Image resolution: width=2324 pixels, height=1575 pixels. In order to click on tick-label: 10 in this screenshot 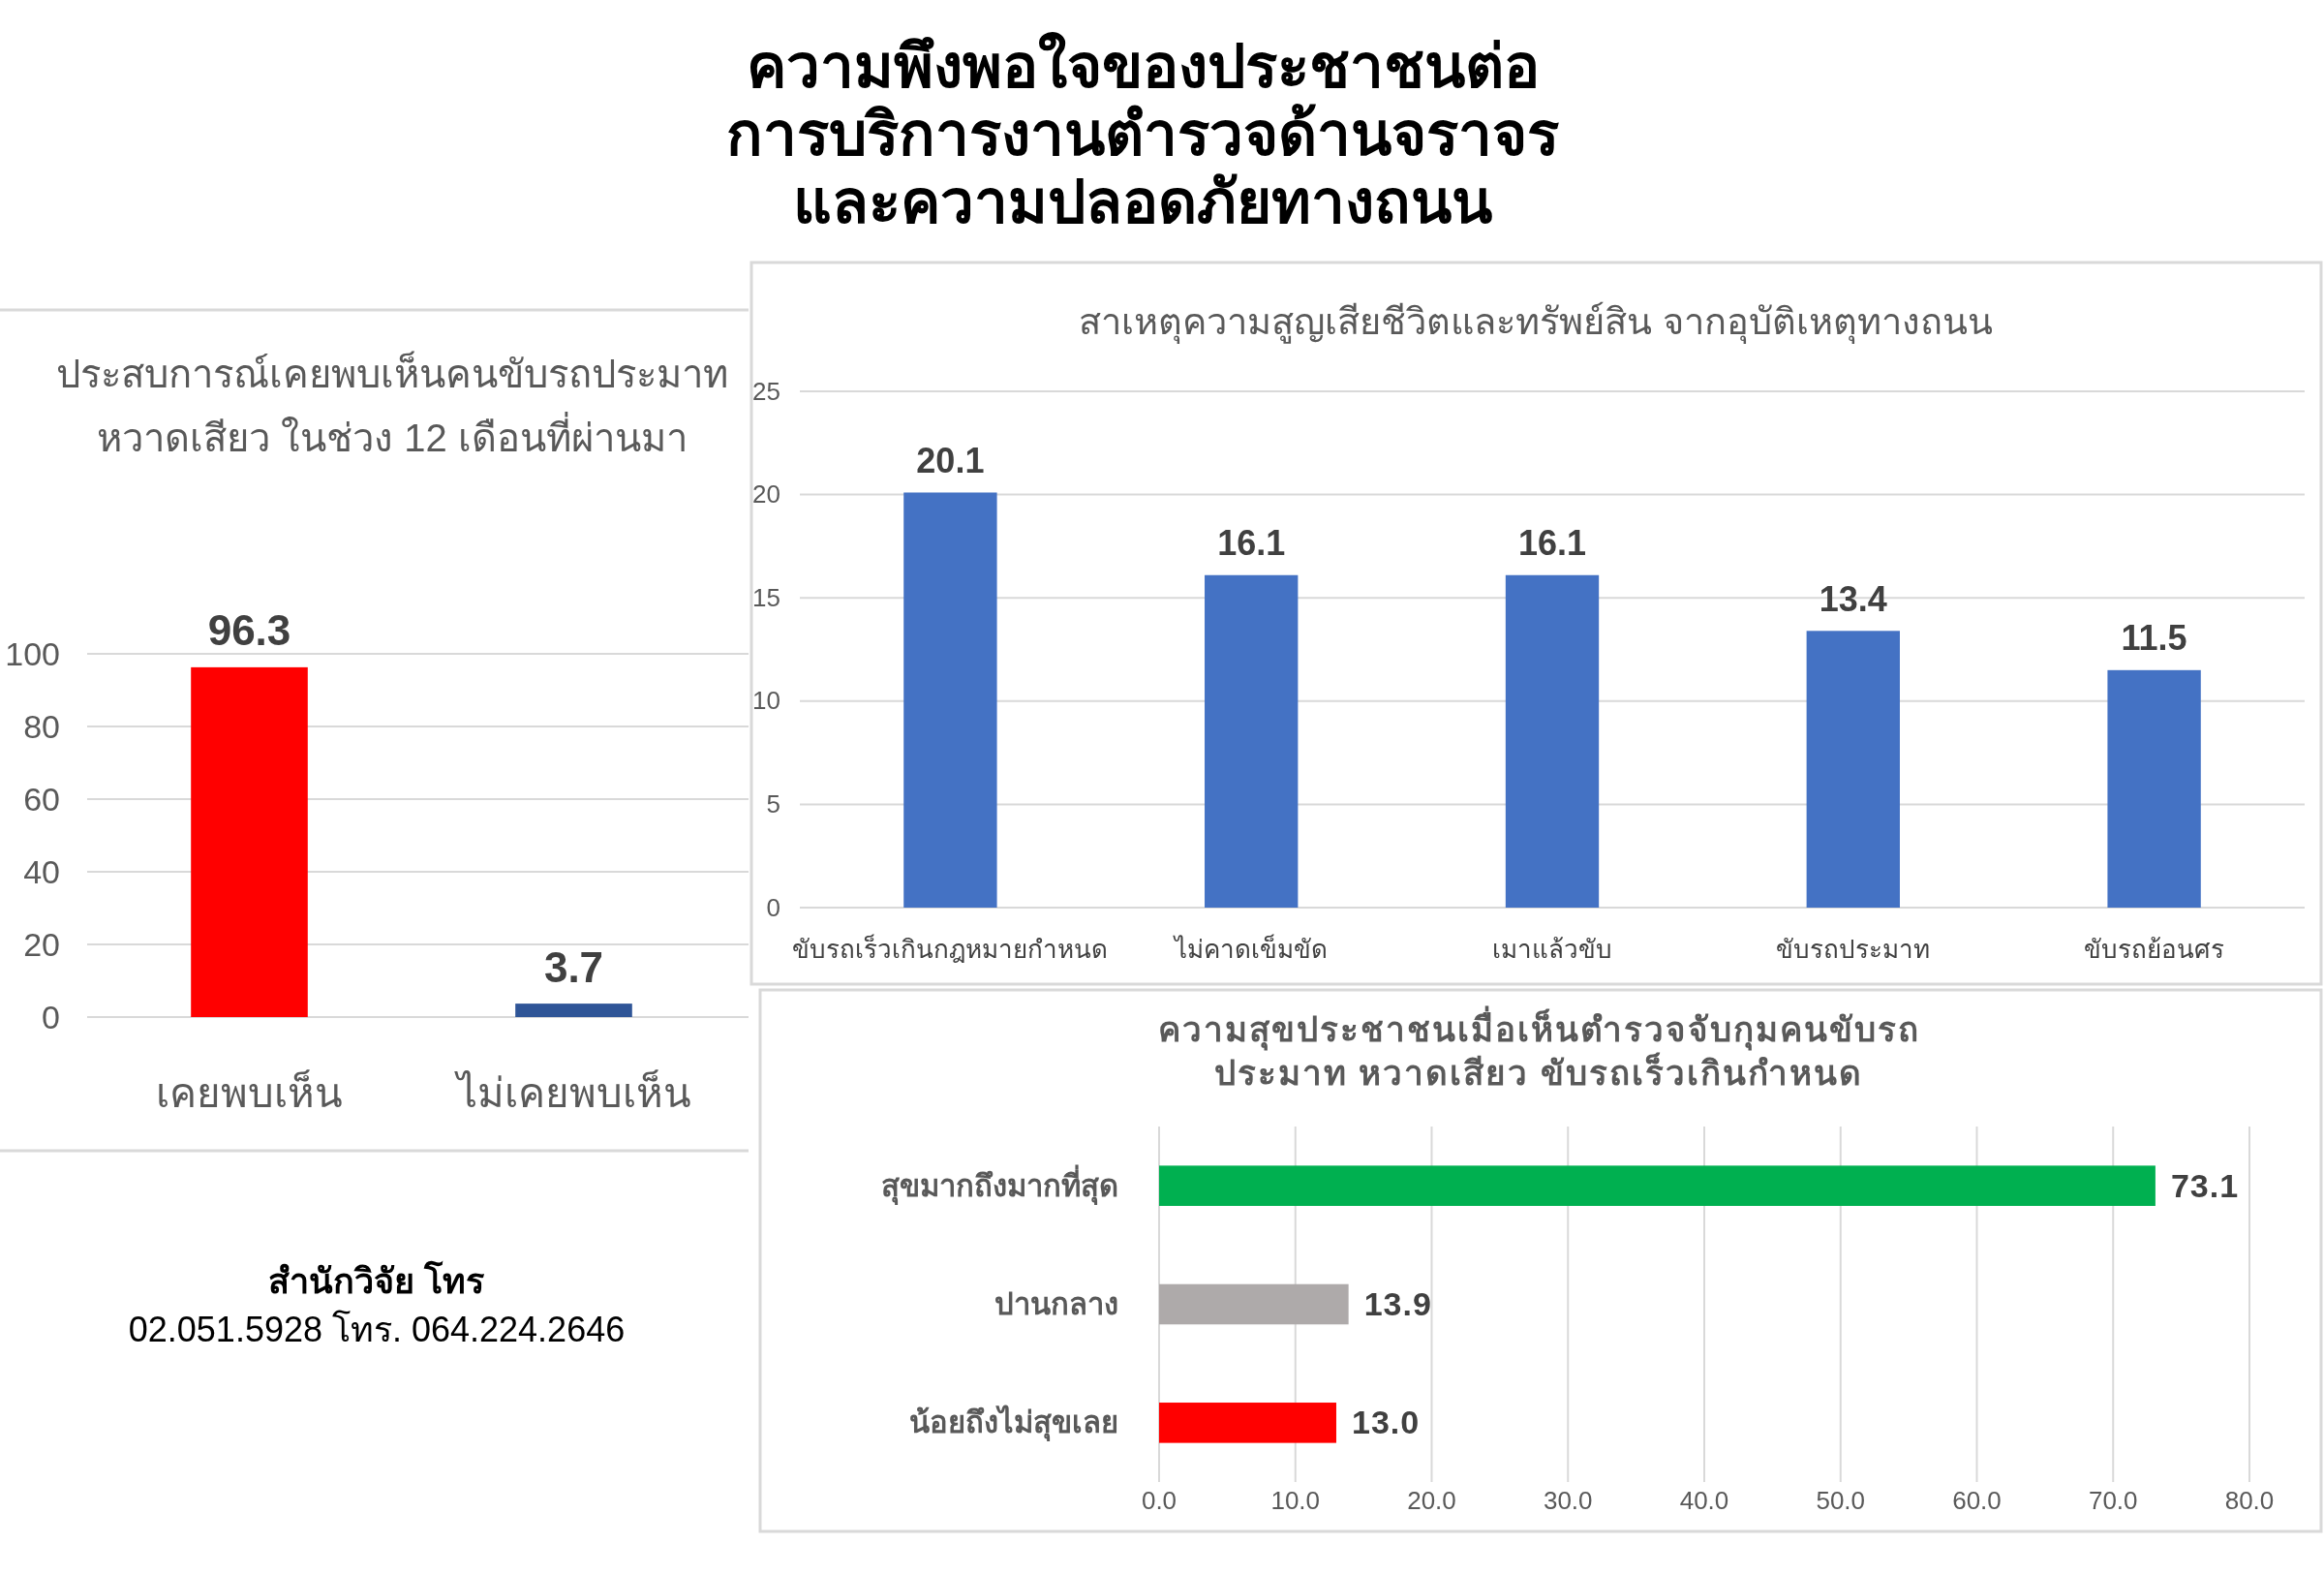, I will do `click(766, 701)`.